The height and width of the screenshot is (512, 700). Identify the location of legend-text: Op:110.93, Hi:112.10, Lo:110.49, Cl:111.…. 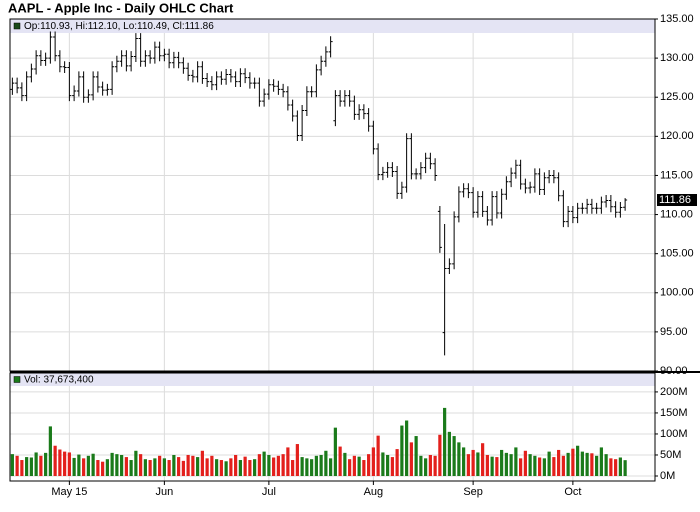
(119, 26).